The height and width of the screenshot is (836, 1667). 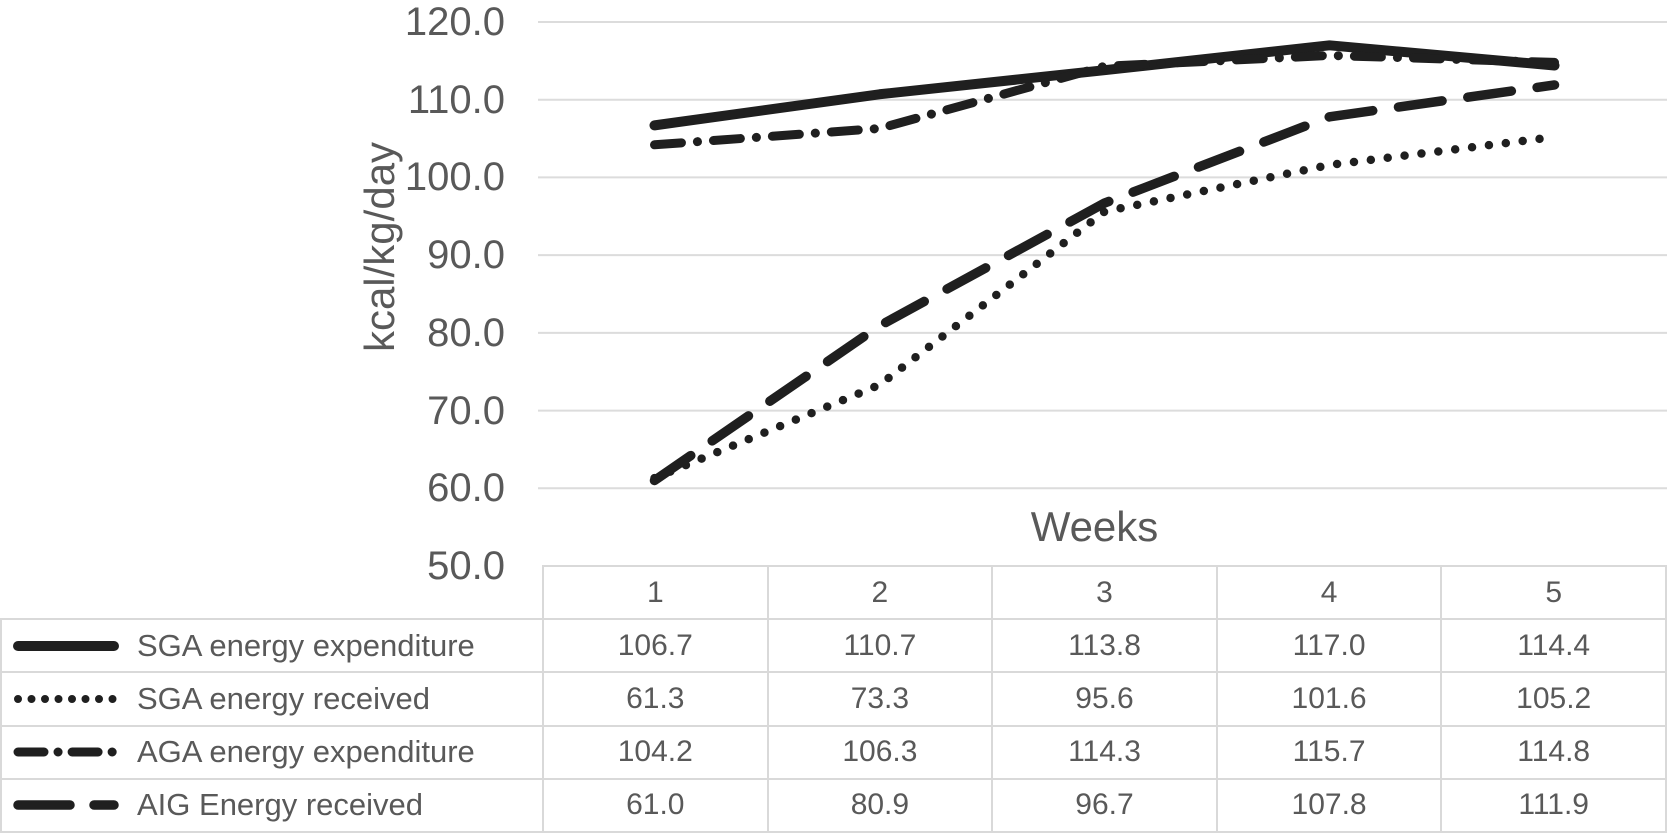 I want to click on series-label: SGA energy expenditure, so click(x=306, y=645).